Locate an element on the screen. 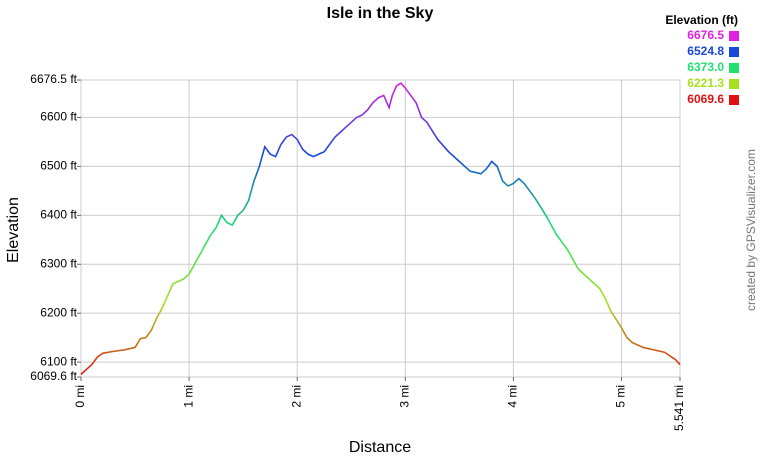 The height and width of the screenshot is (465, 760). credit: created by GPSVisualizer.com is located at coordinates (751, 230).